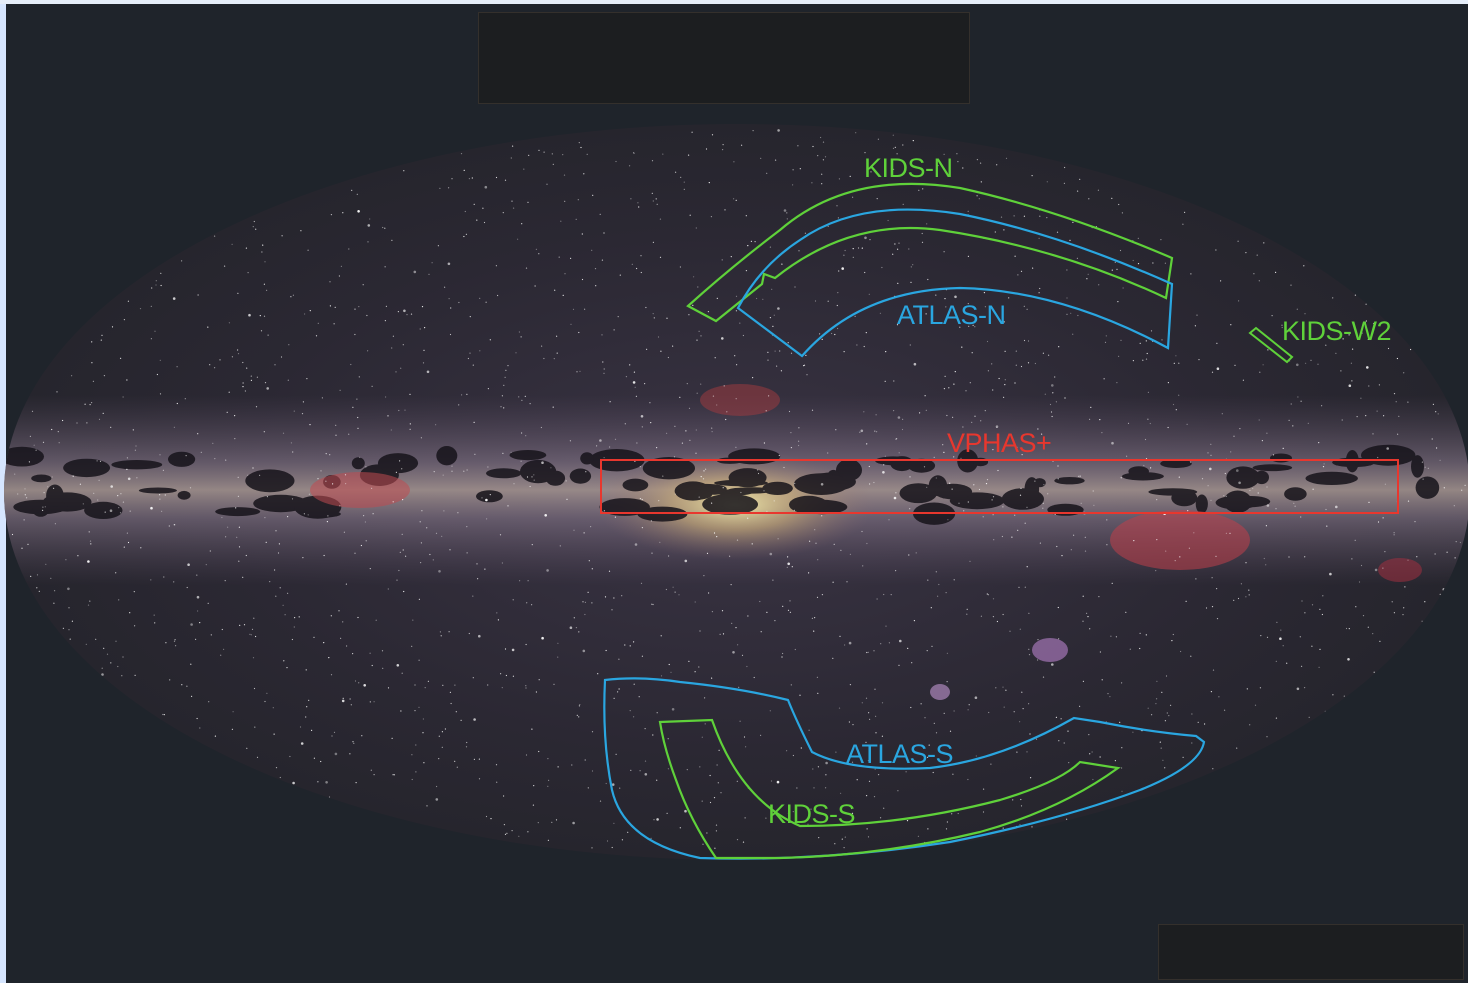 The height and width of the screenshot is (983, 1468). Describe the element at coordinates (1400, 570) in the screenshot. I see `nebula` at that location.